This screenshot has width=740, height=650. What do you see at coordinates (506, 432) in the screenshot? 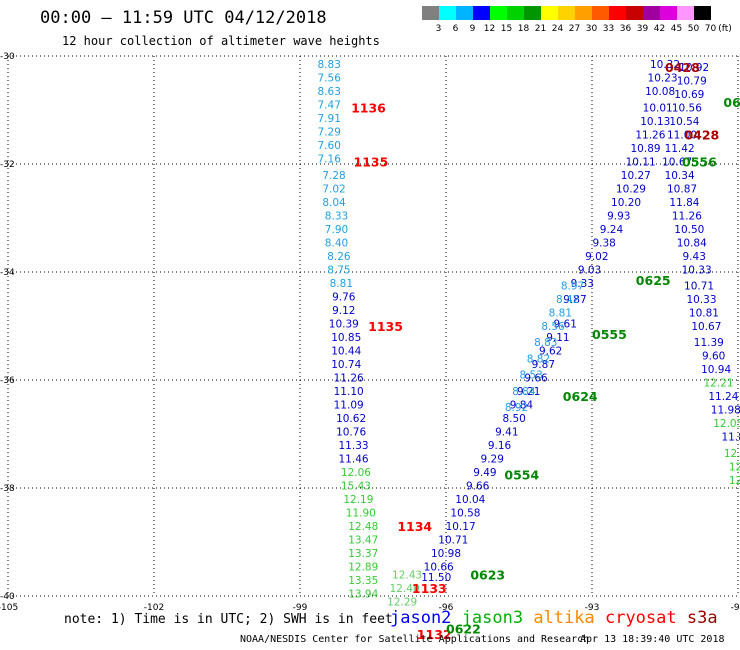
I see `wave-height-label: 9.41` at bounding box center [506, 432].